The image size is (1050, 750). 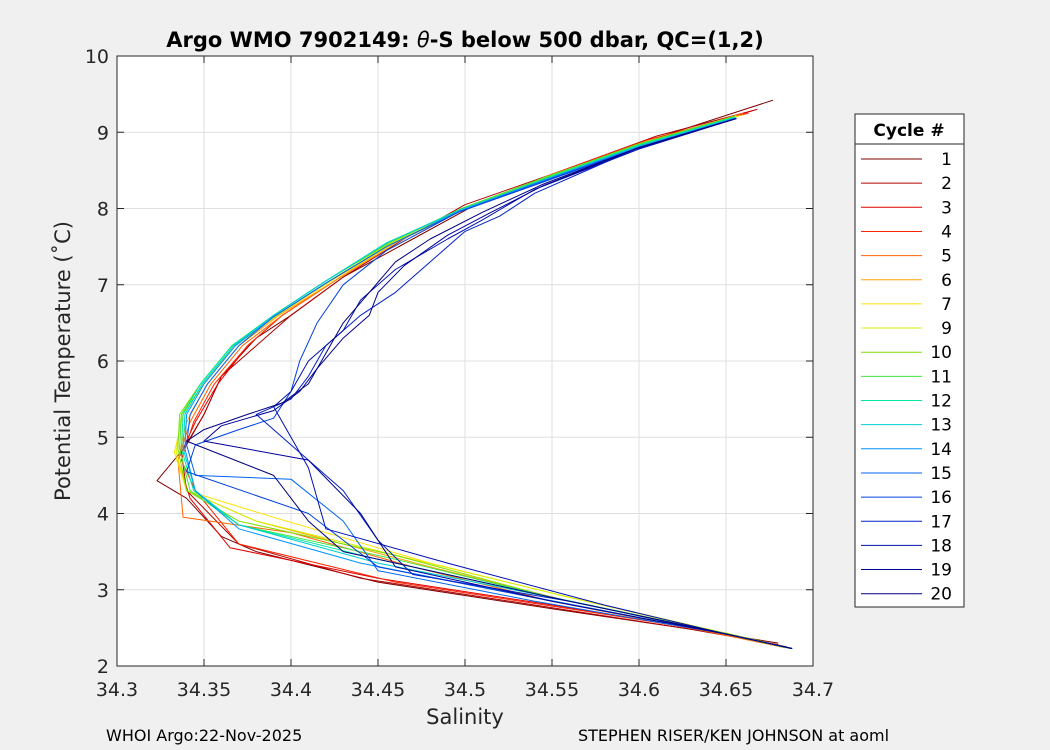 What do you see at coordinates (941, 474) in the screenshot?
I see `legend-label-cycle-15: 15` at bounding box center [941, 474].